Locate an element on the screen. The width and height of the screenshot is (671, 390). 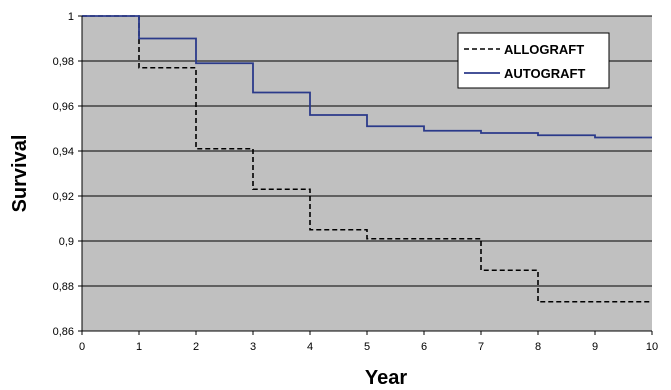
legend: ALLOGRAFT AUTOGRAFT is located at coordinates (533, 60).